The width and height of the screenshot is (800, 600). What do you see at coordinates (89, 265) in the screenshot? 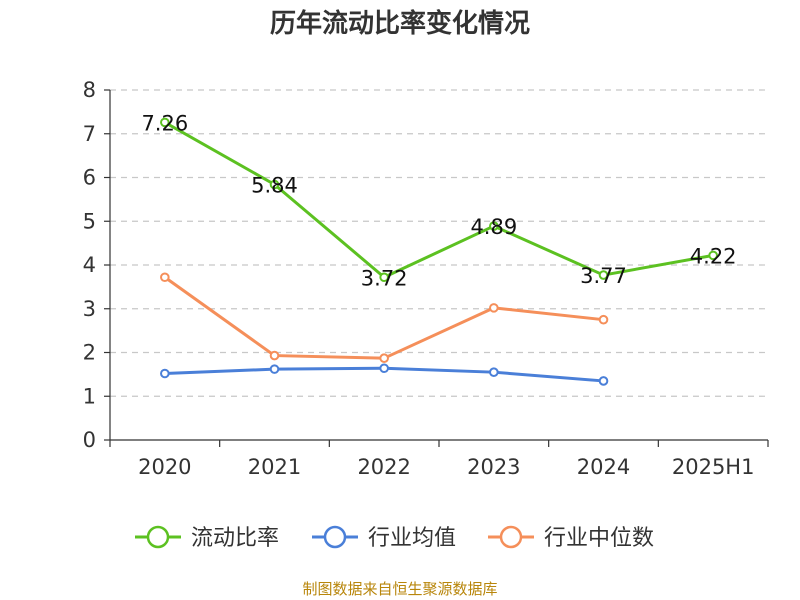
I see `y-tick-label: 4` at bounding box center [89, 265].